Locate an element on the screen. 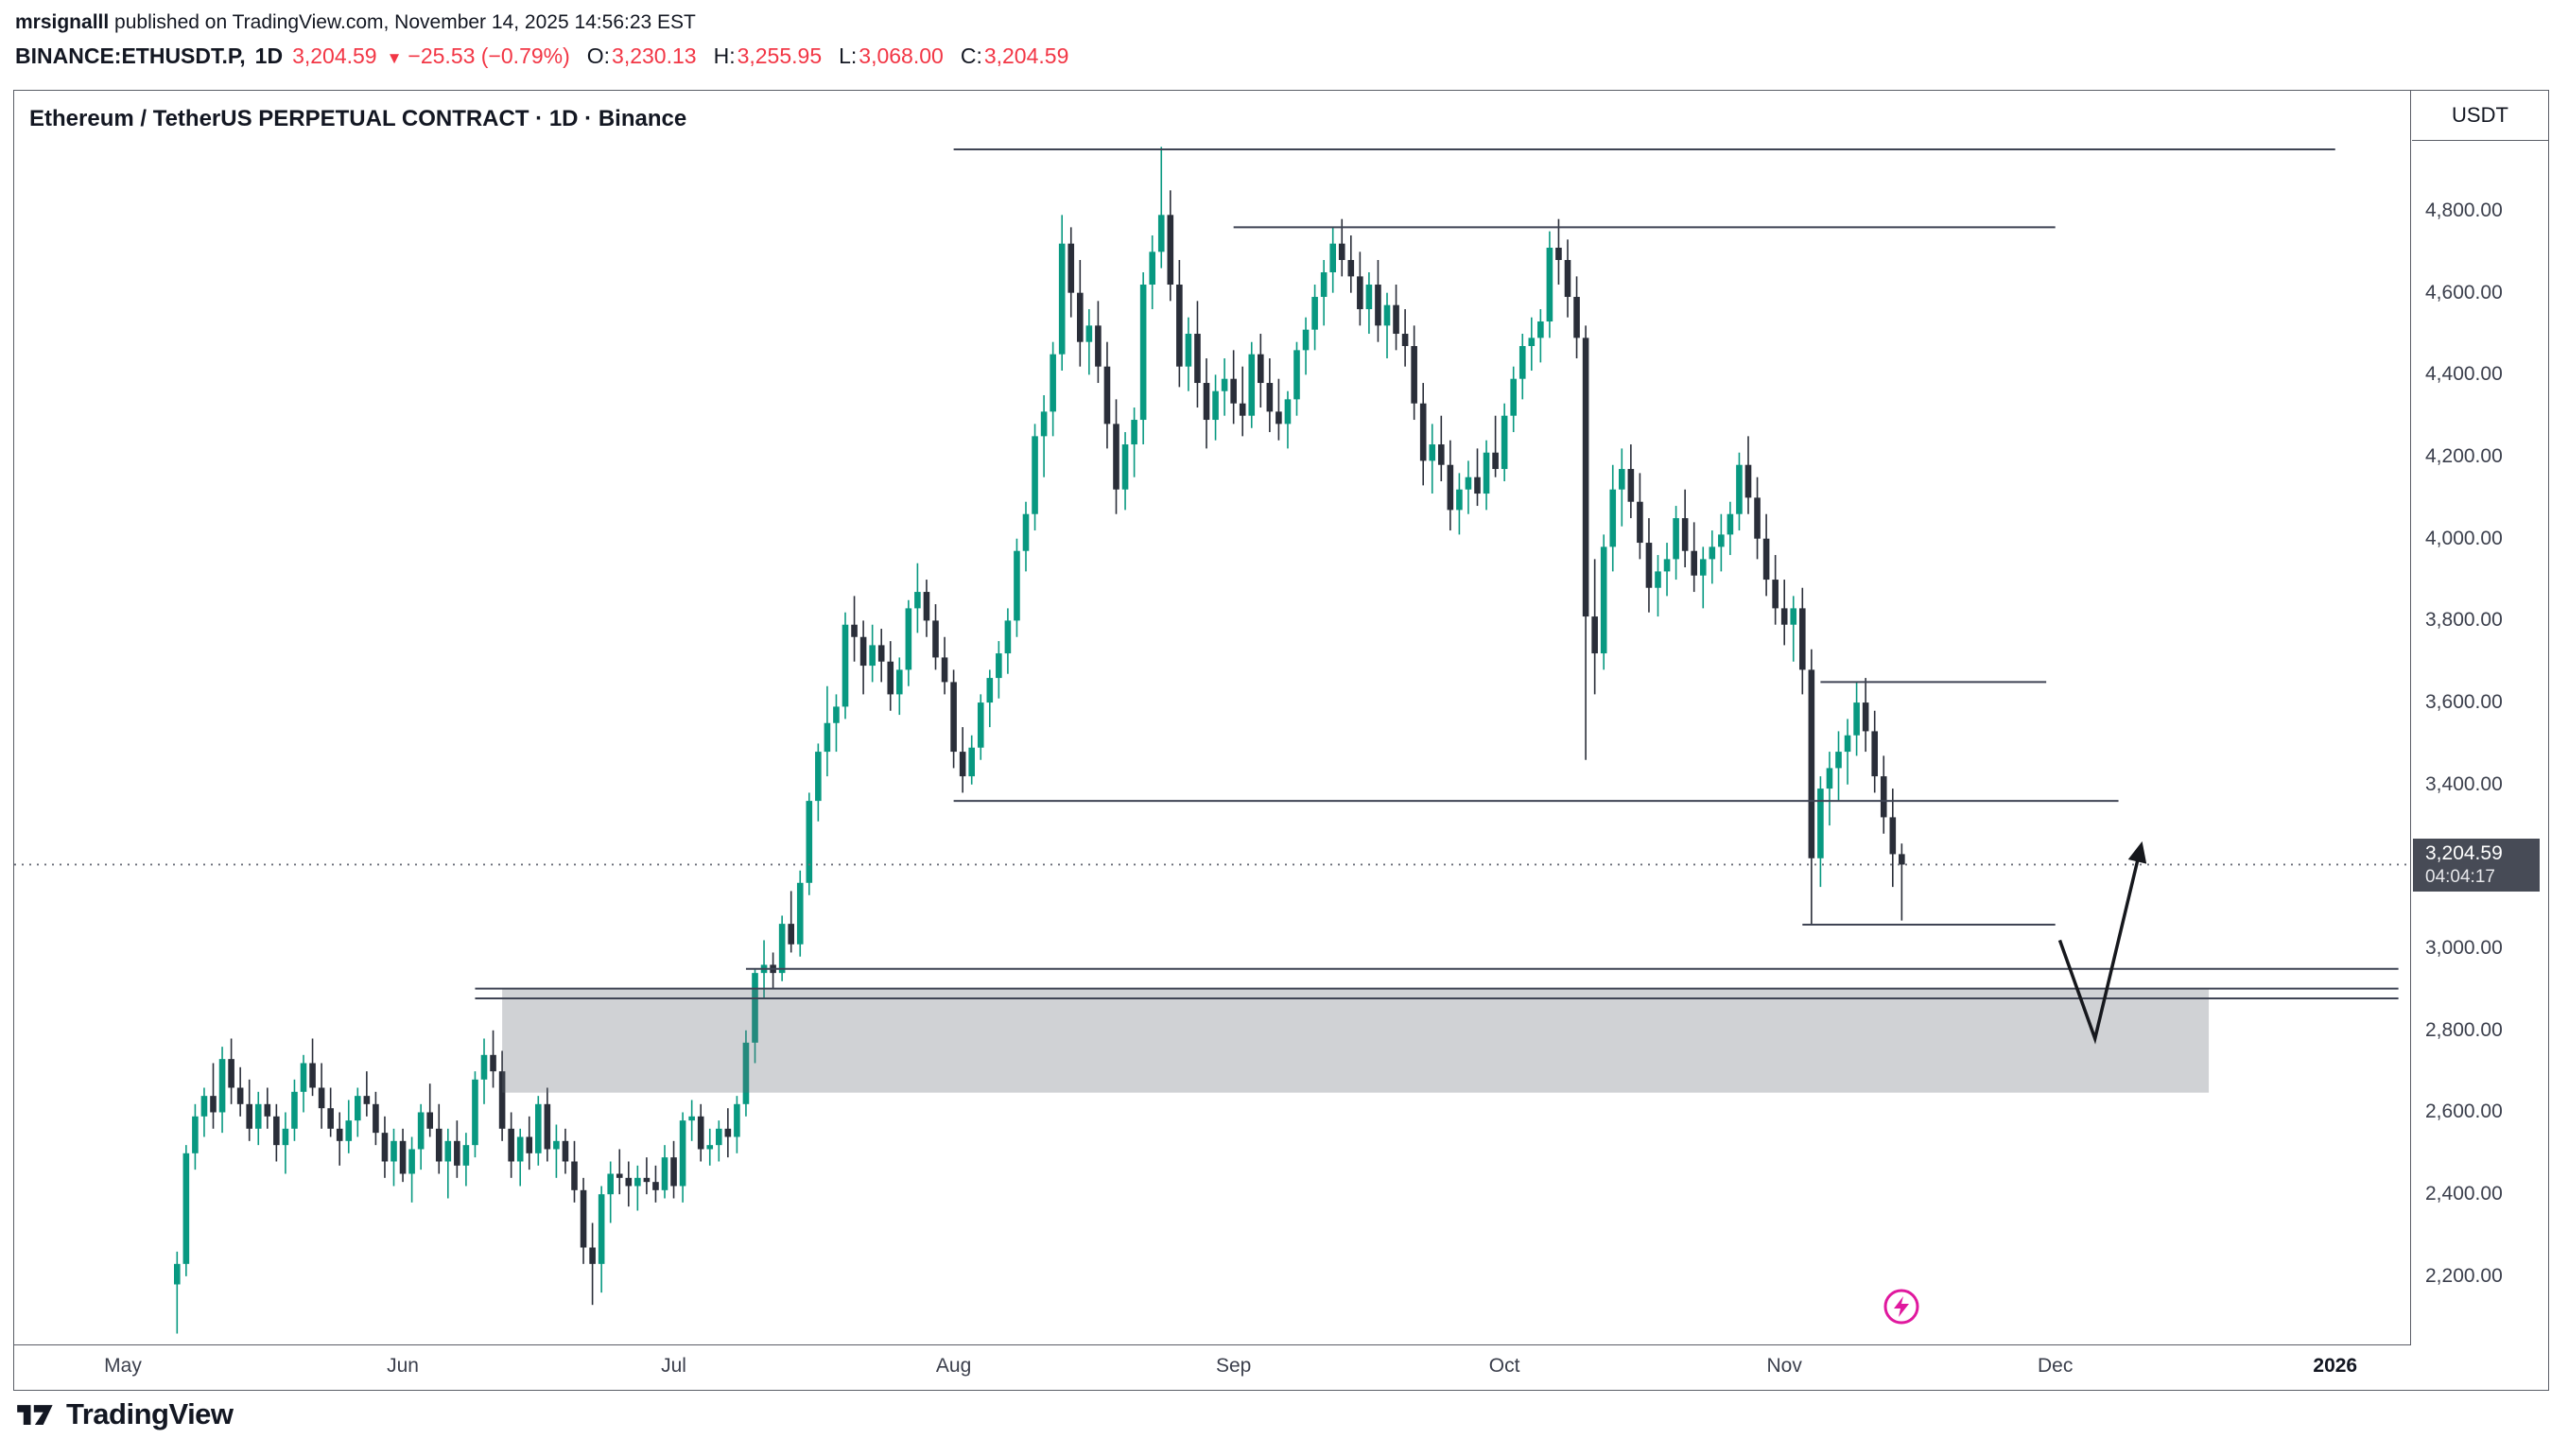  y-axis-label: 2,400.00 is located at coordinates (2464, 1194).